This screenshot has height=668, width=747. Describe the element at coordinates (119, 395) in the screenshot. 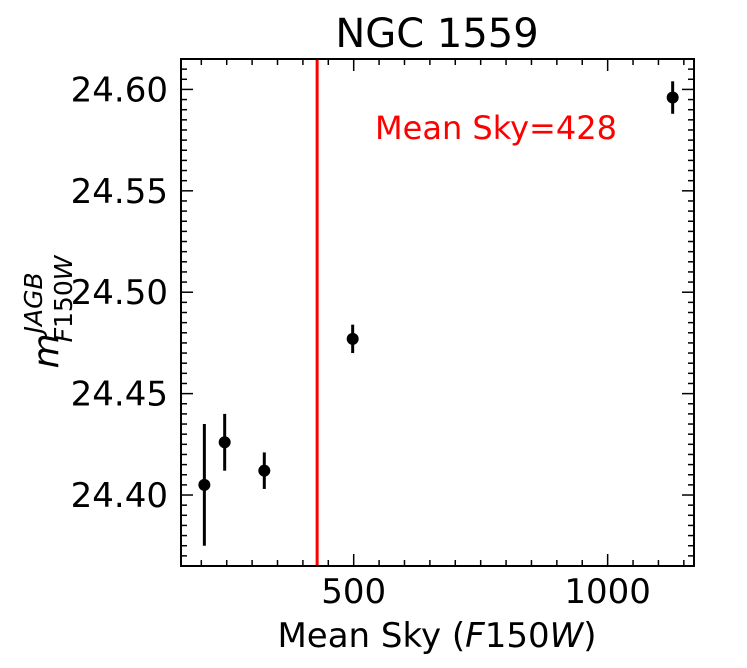

I see `y-tick-label: 24.45` at that location.